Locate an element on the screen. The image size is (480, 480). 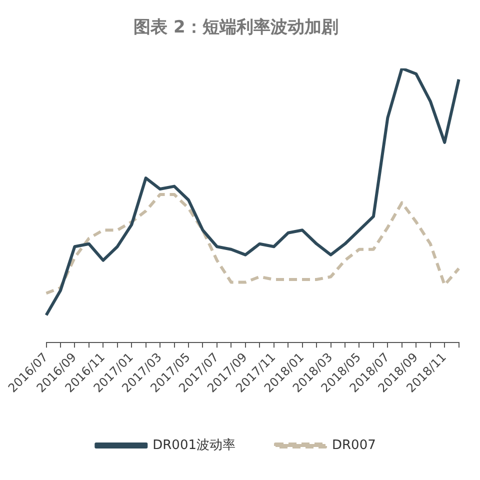
chart-title: 图表 2：短端利率波动加剧 is located at coordinates (236, 28).